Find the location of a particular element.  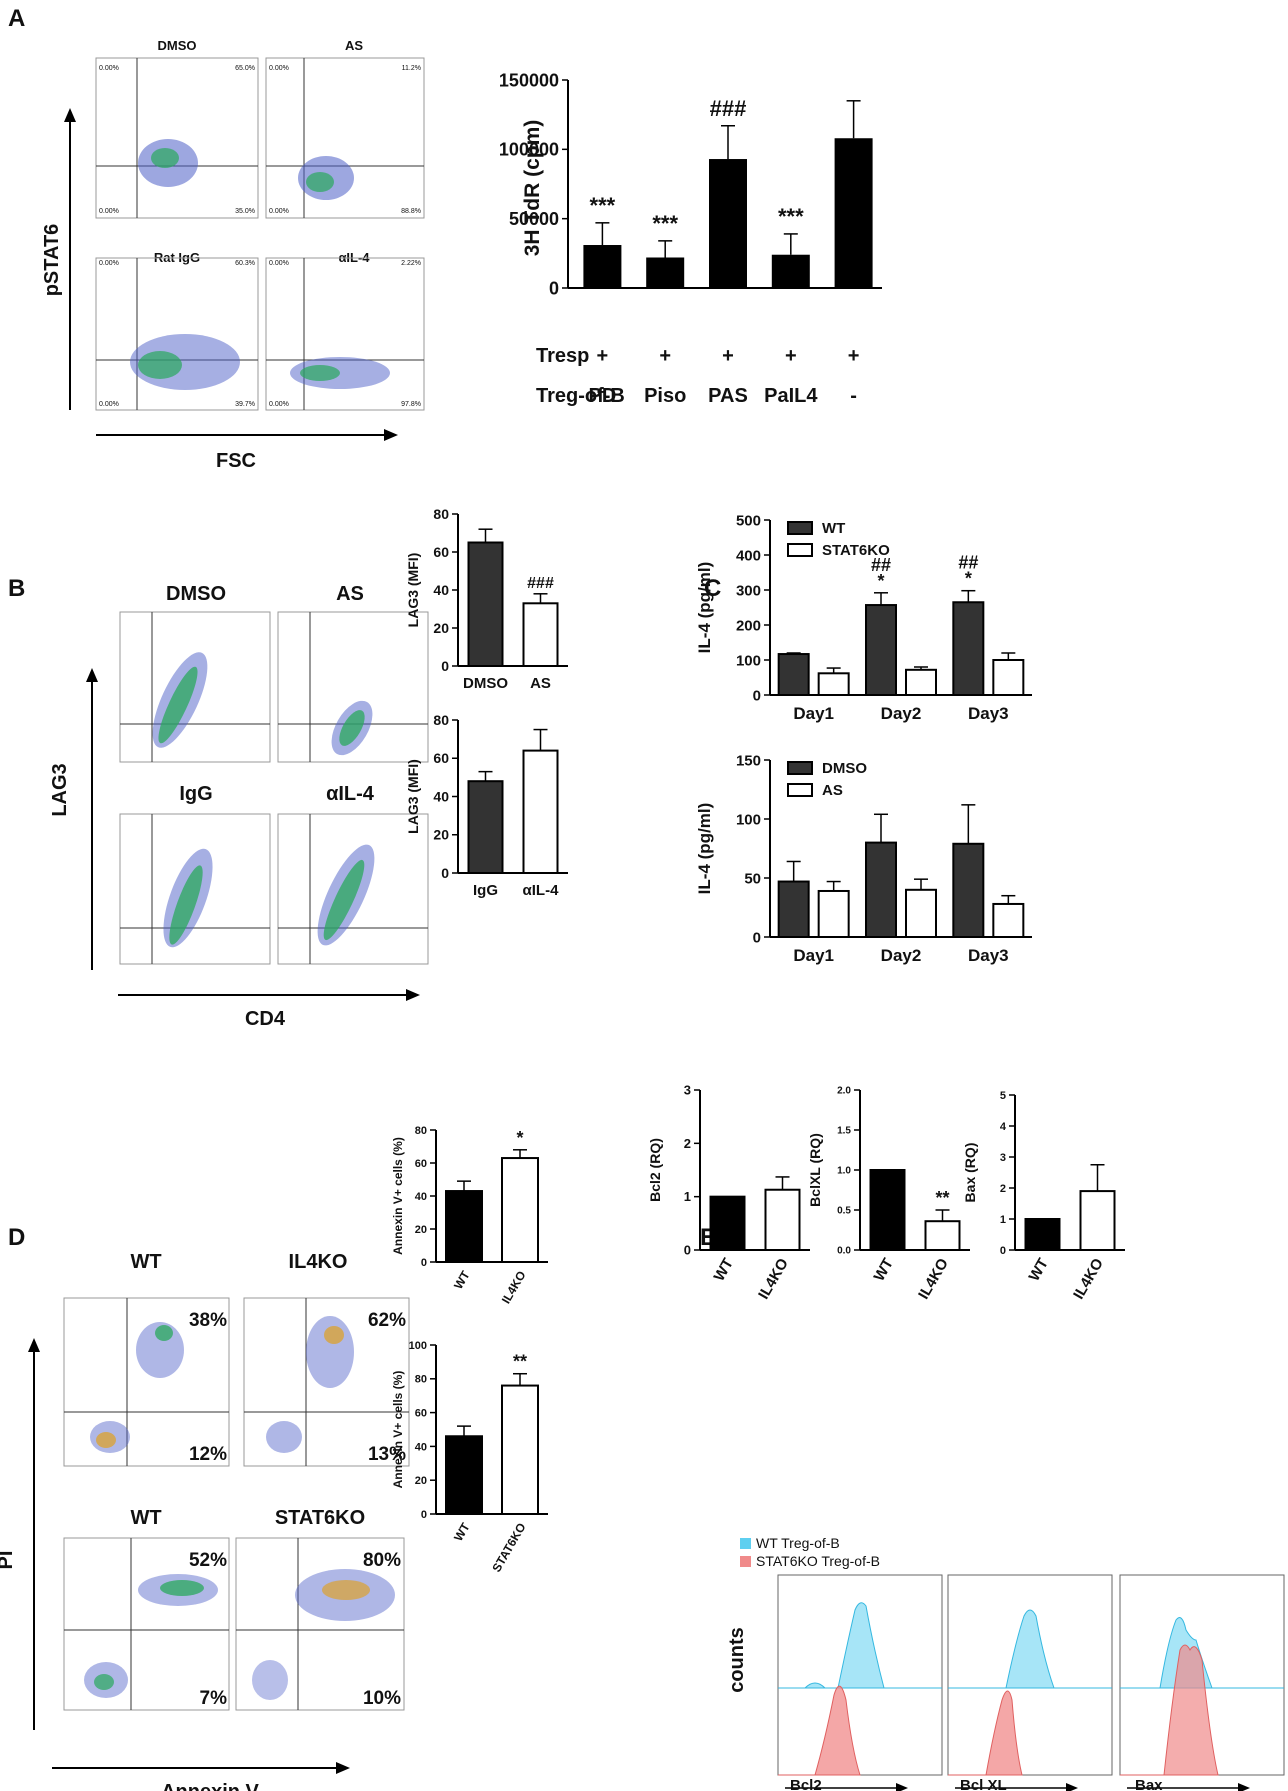

A_bar-category-1: Piso is located at coordinates (665, 396).